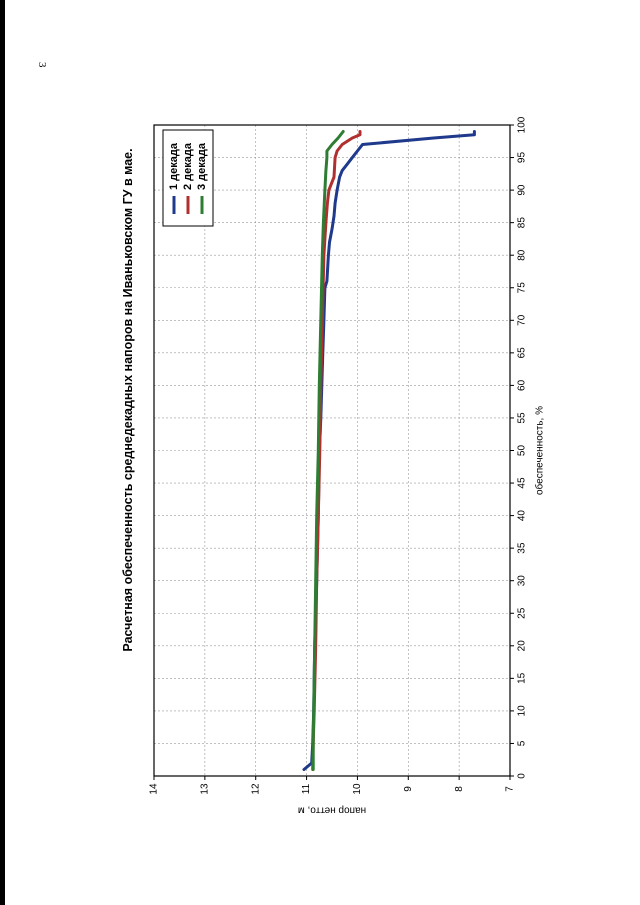 The height and width of the screenshot is (905, 640). Describe the element at coordinates (522, 613) in the screenshot. I see `x-tick-label: 25` at that location.